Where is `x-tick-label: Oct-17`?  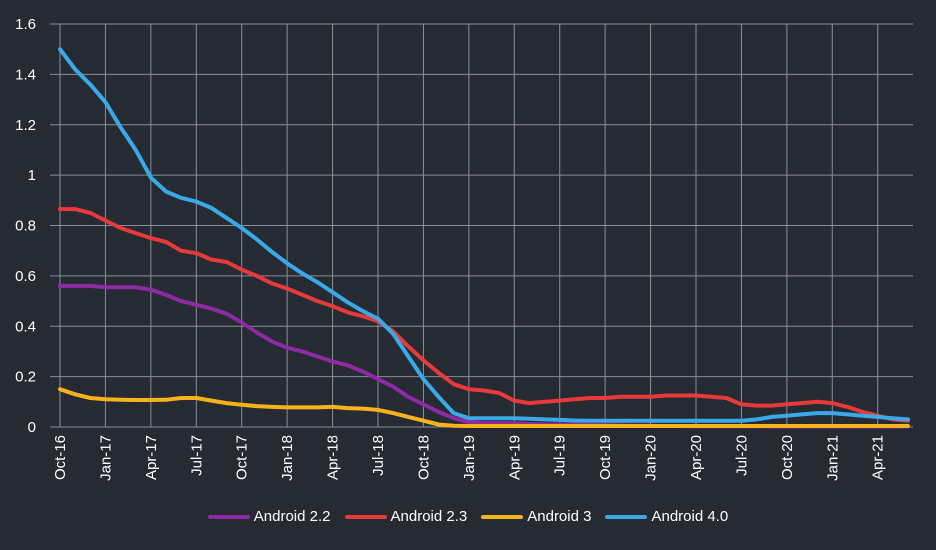 x-tick-label: Oct-17 is located at coordinates (242, 457).